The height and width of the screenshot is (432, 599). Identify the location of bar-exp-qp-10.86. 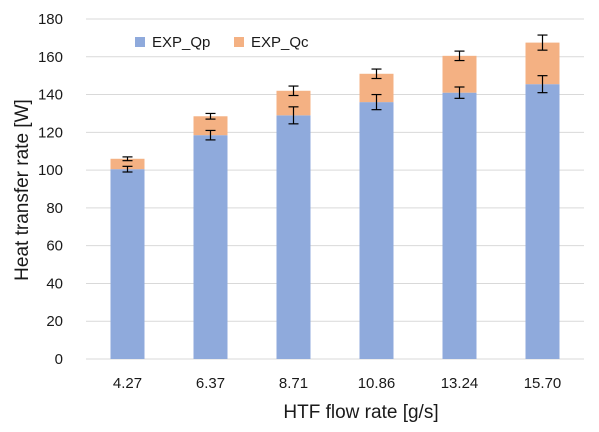
(376, 230).